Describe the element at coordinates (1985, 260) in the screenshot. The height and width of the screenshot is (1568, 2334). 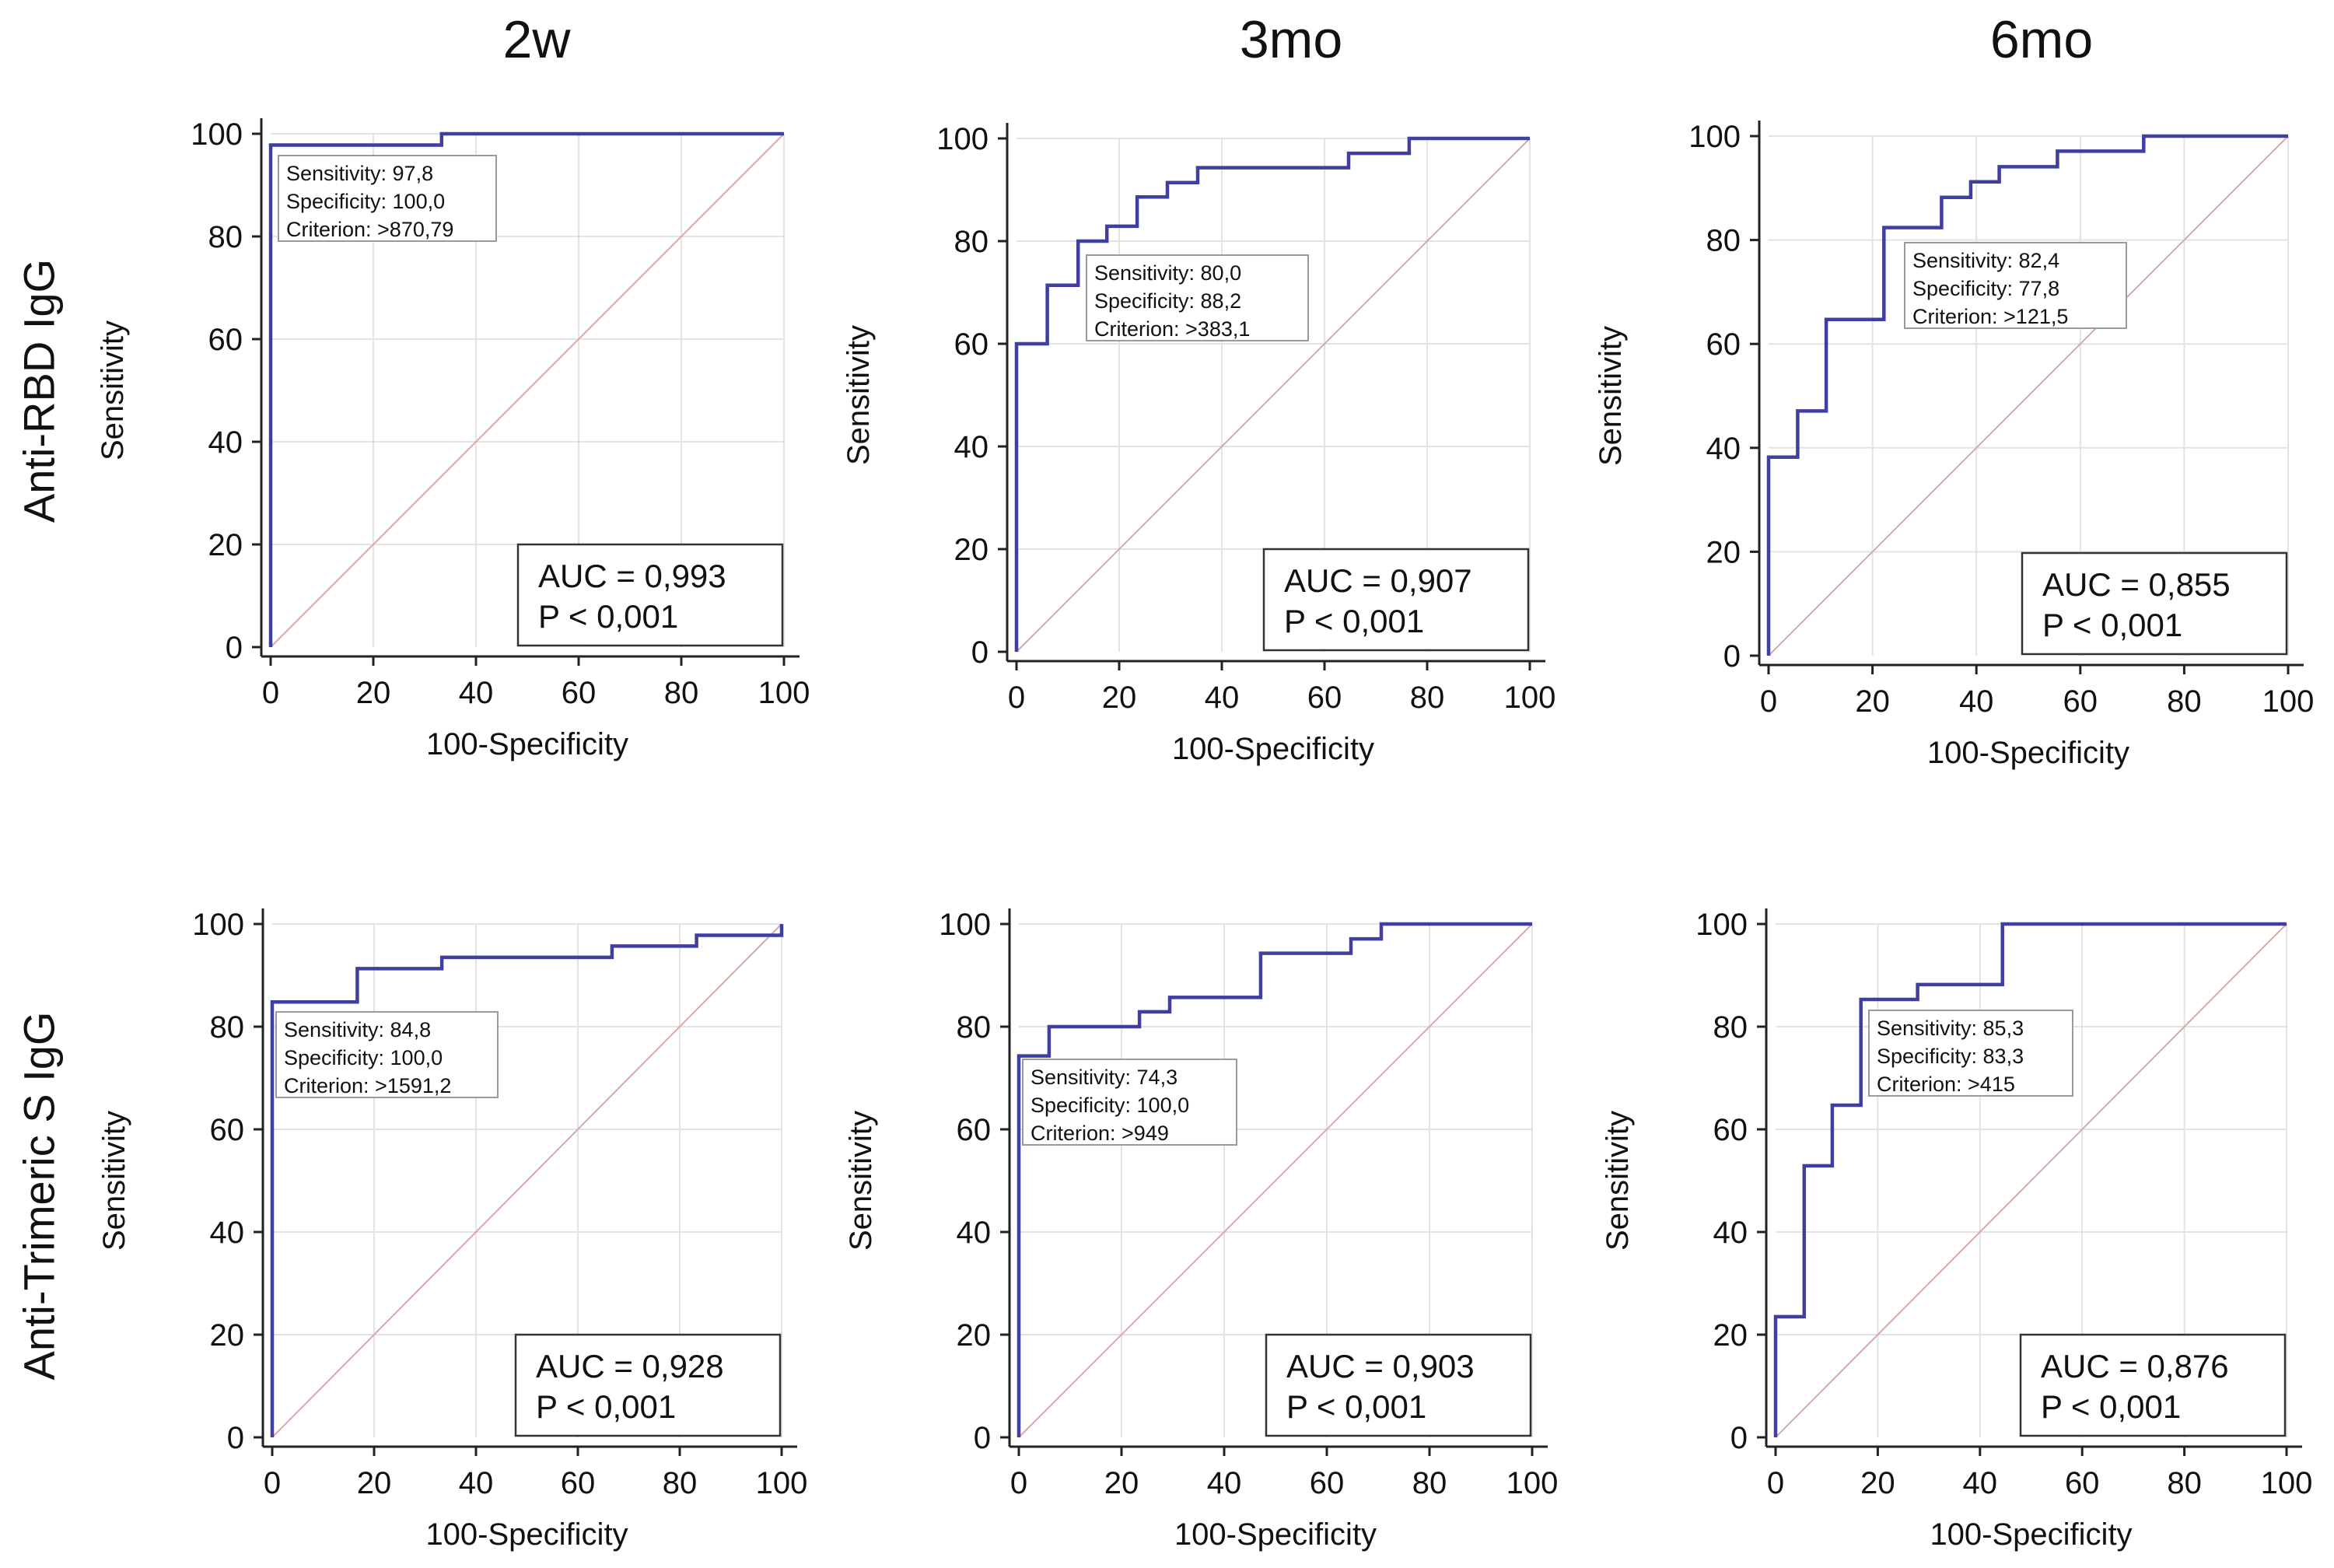
I see `criterion-label-line: Sensitivity: 82,4` at that location.